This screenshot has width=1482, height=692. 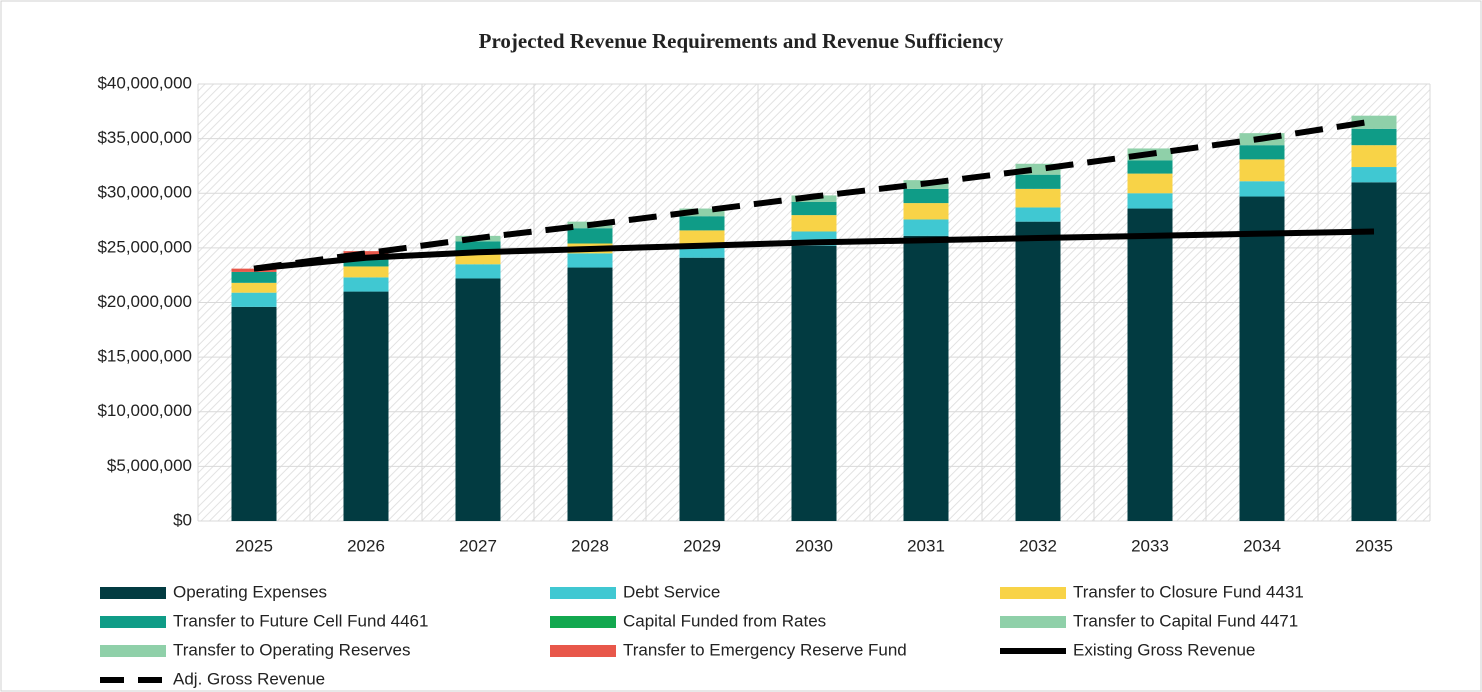 What do you see at coordinates (1164, 649) in the screenshot?
I see `legend-label: Existing Gross Revenue` at bounding box center [1164, 649].